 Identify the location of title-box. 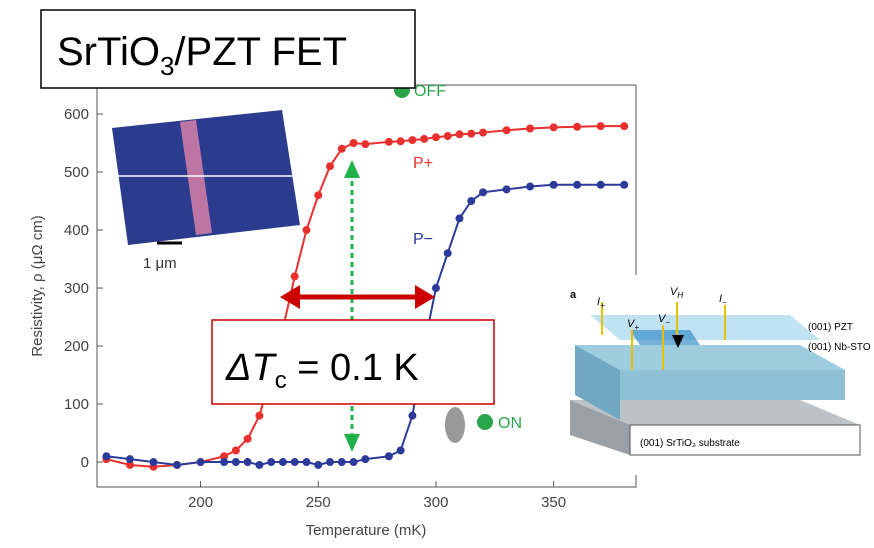
(228, 49).